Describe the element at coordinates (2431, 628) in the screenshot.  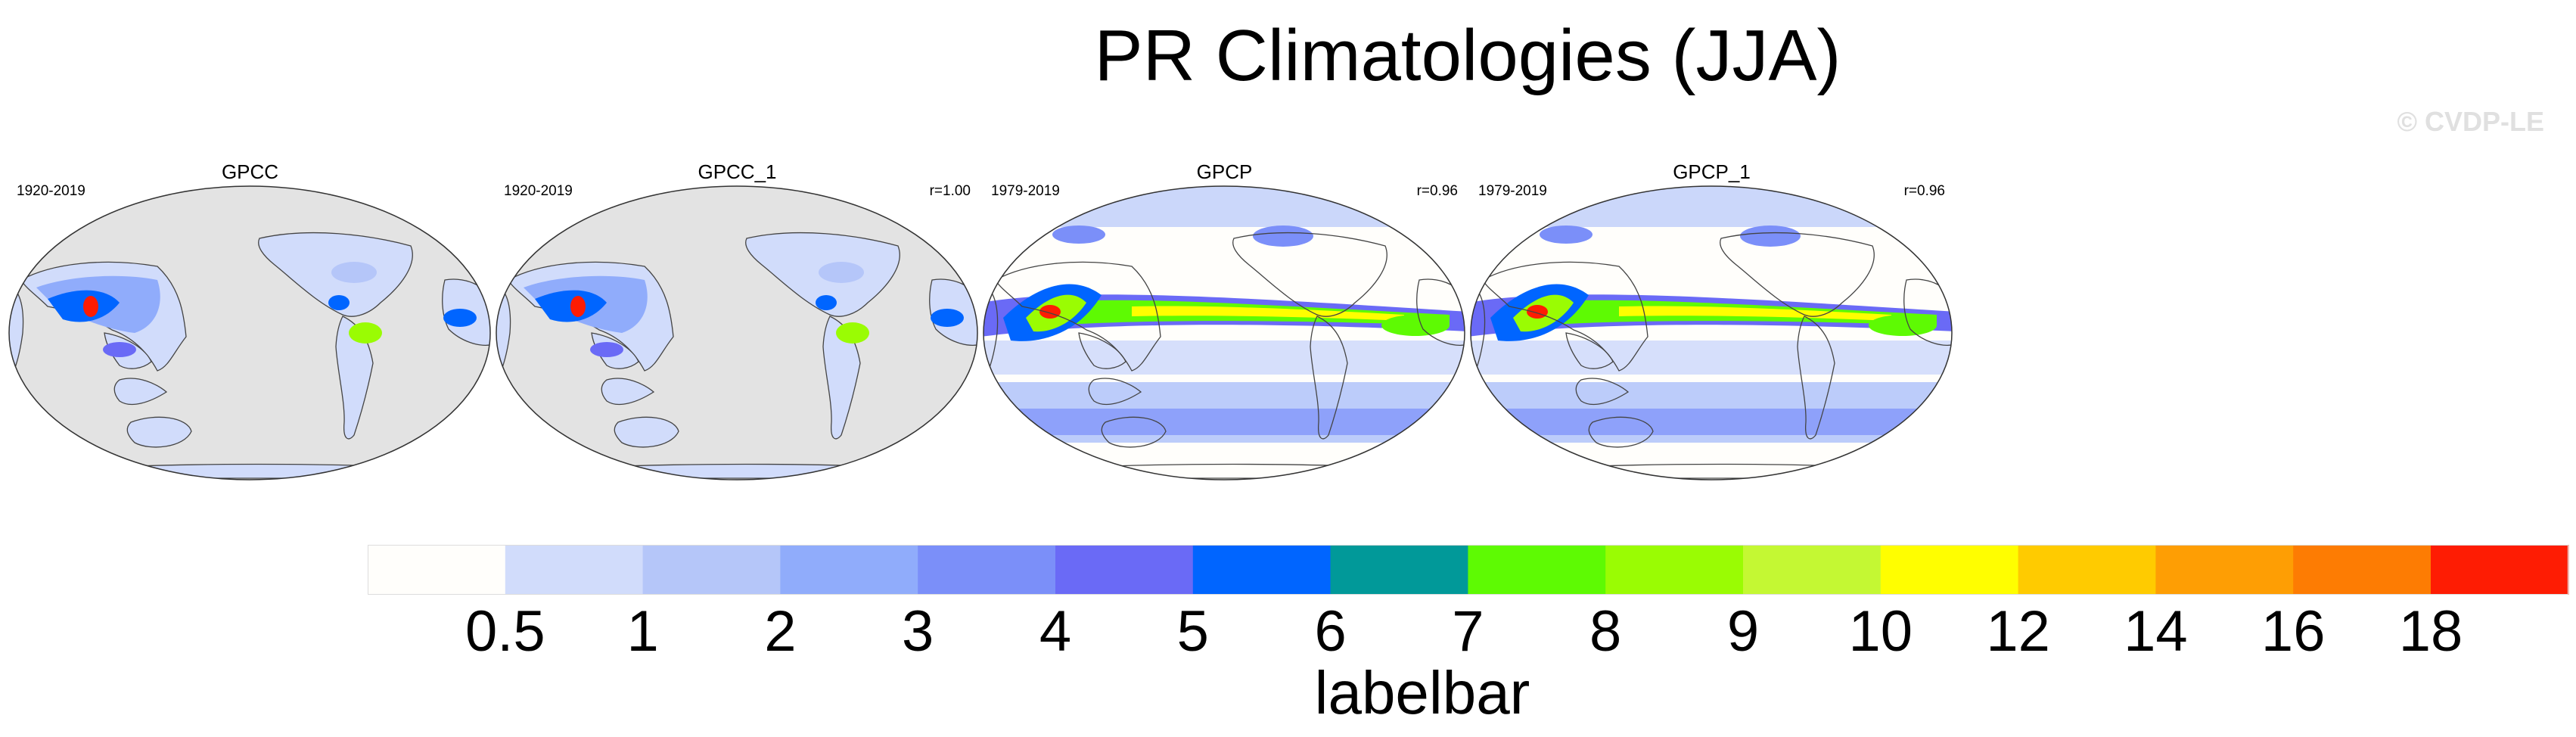
I see `labelbar-tick-label: 18` at that location.